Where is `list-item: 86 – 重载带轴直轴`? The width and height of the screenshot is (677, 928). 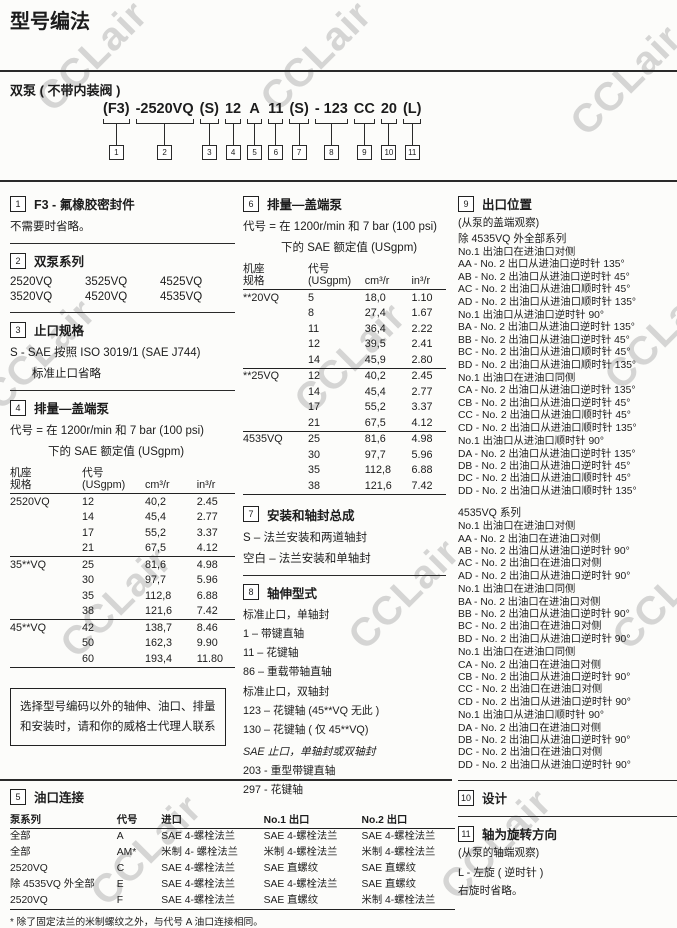 list-item: 86 – 重载带轴直轴 is located at coordinates (287, 671).